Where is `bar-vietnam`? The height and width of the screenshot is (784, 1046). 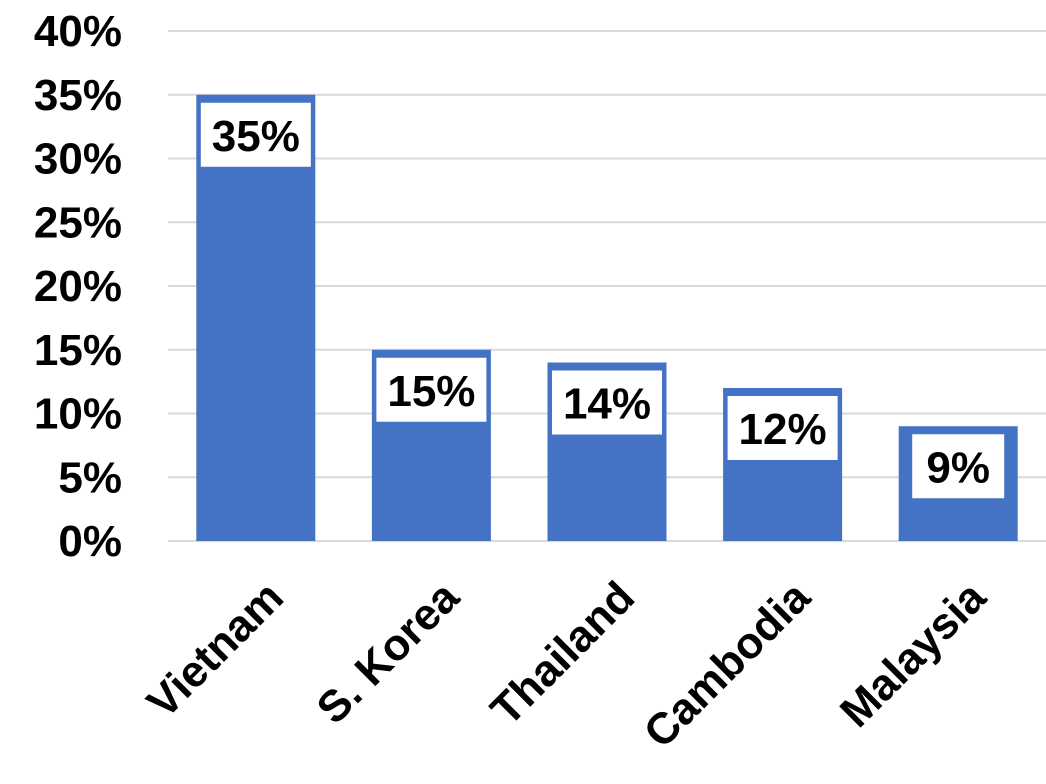 bar-vietnam is located at coordinates (256, 317).